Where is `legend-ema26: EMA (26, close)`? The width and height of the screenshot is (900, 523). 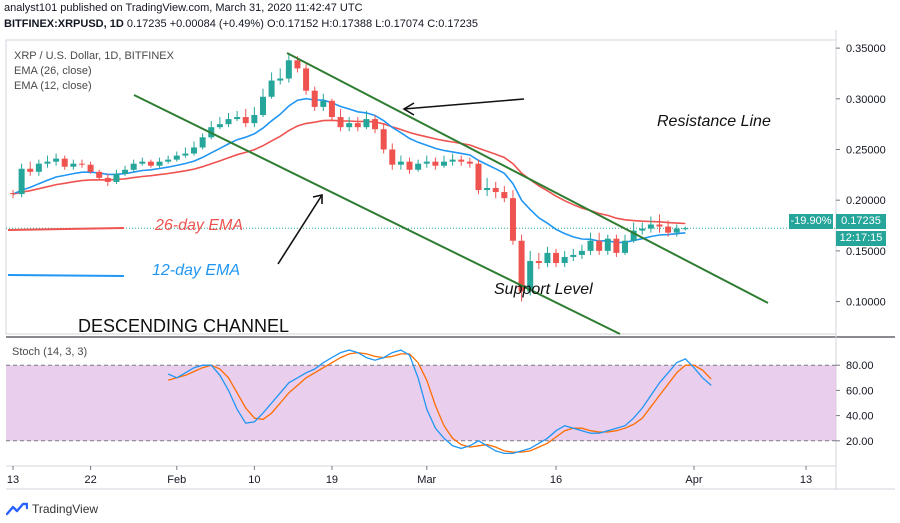 legend-ema26: EMA (26, close) is located at coordinates (53, 71).